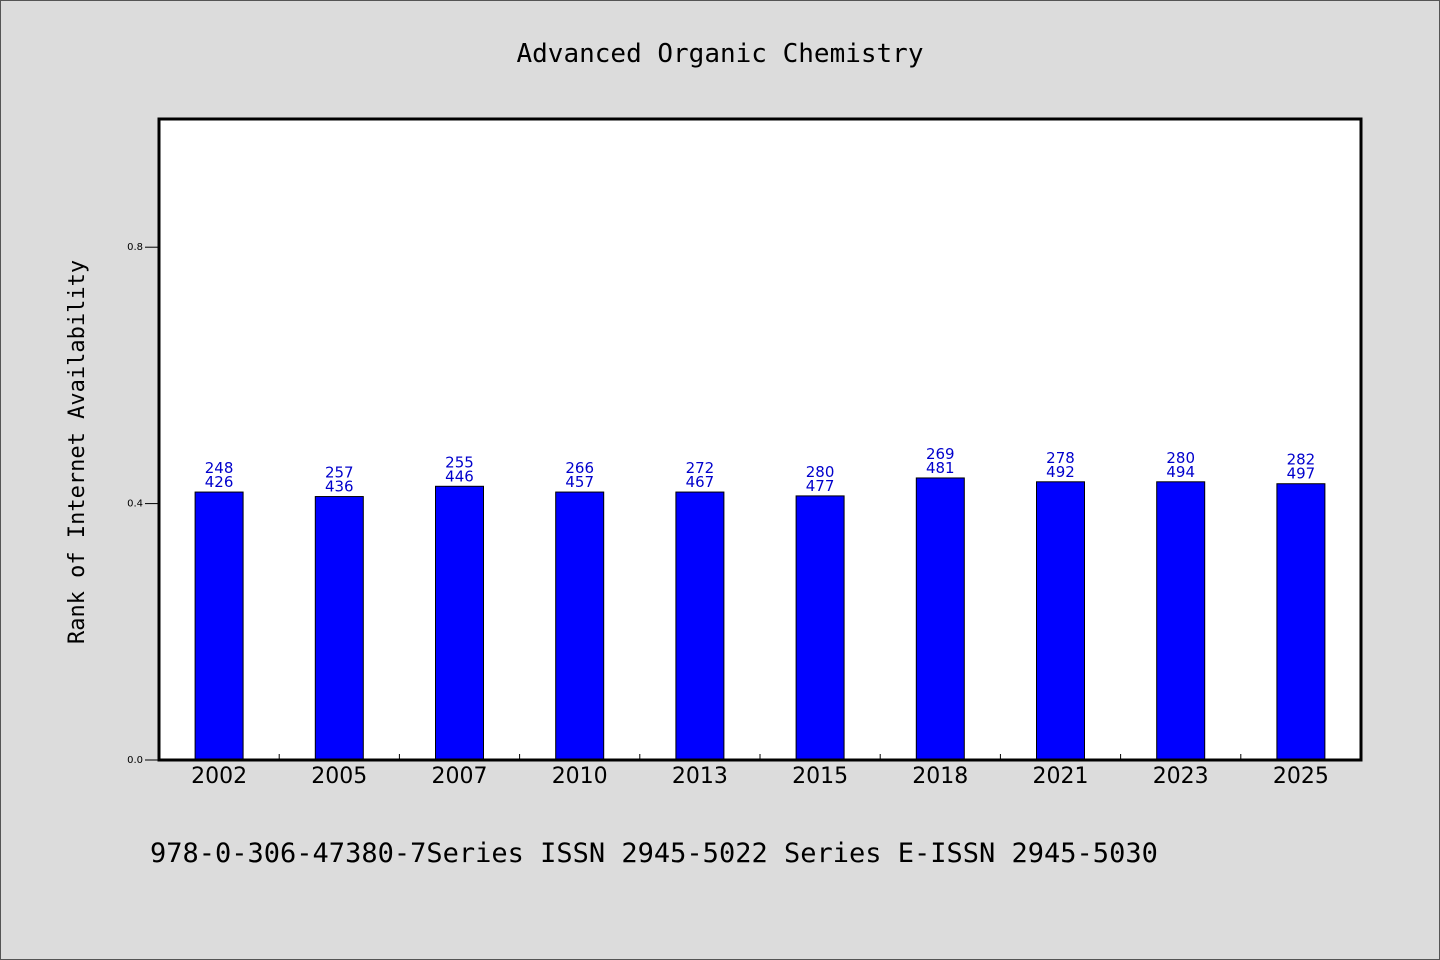  Describe the element at coordinates (820, 472) in the screenshot. I see `data-label-top-2015: 280` at that location.